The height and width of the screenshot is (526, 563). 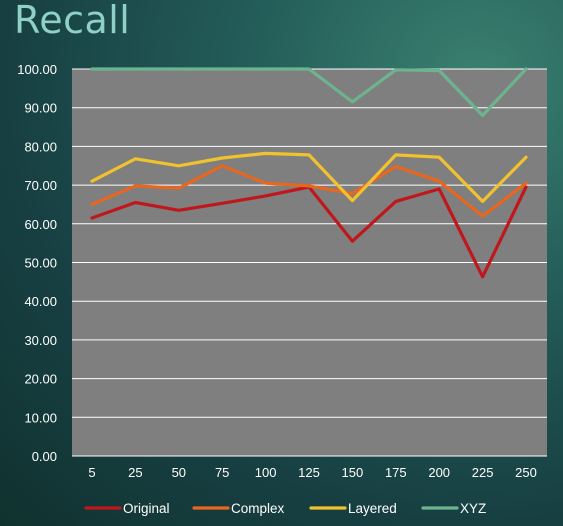 I want to click on legend-label: Layered, so click(x=372, y=508).